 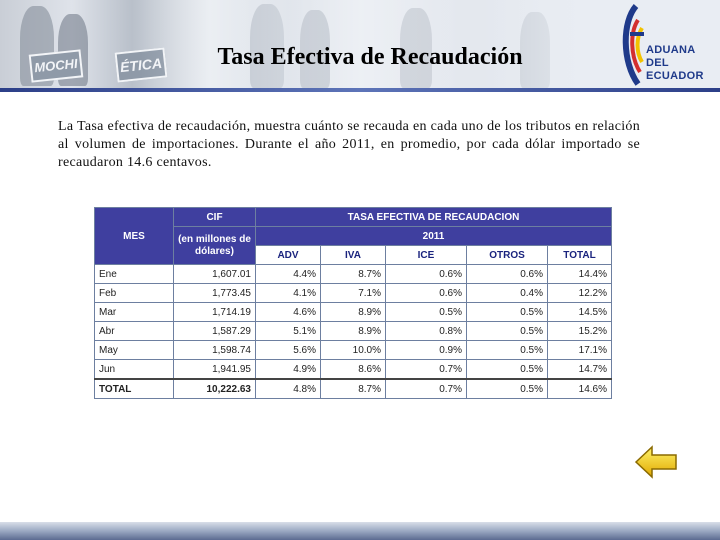 What do you see at coordinates (433, 217) in the screenshot?
I see `header-tasa: TASA EFECTIVA DE RECAUDACION` at bounding box center [433, 217].